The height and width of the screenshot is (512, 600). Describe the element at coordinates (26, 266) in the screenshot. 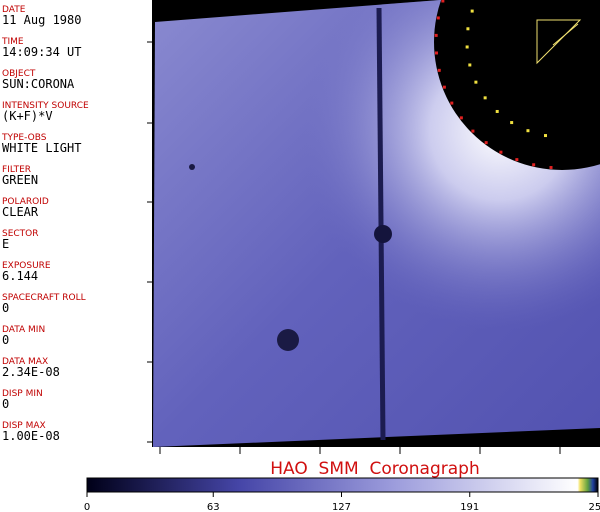

I see `field-label: EXPOSURE` at that location.